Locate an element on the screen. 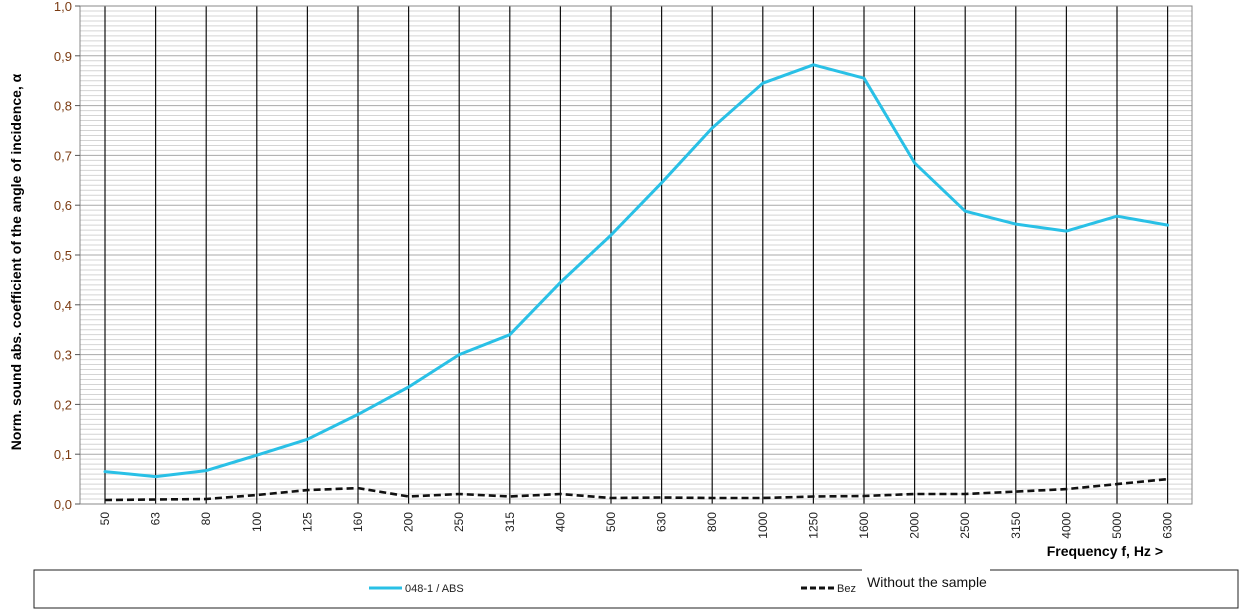 The width and height of the screenshot is (1245, 616). x-tick-label: 200 is located at coordinates (409, 522).